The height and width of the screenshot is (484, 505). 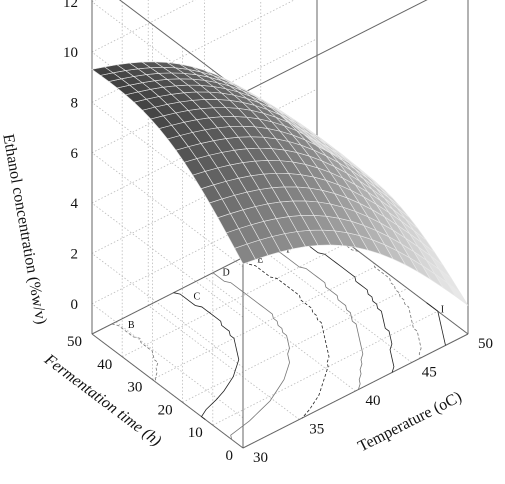 I want to click on y-tick-label: 10, so click(x=195, y=433).